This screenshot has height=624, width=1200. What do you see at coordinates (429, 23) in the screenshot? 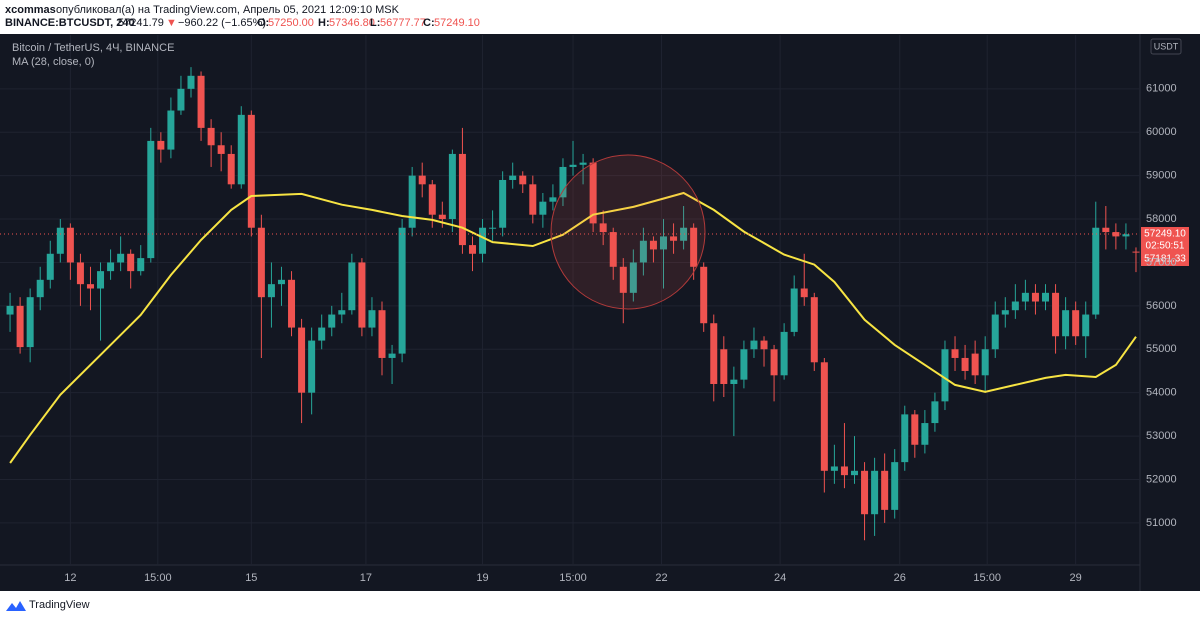
I see `close-label: C:` at bounding box center [429, 23].